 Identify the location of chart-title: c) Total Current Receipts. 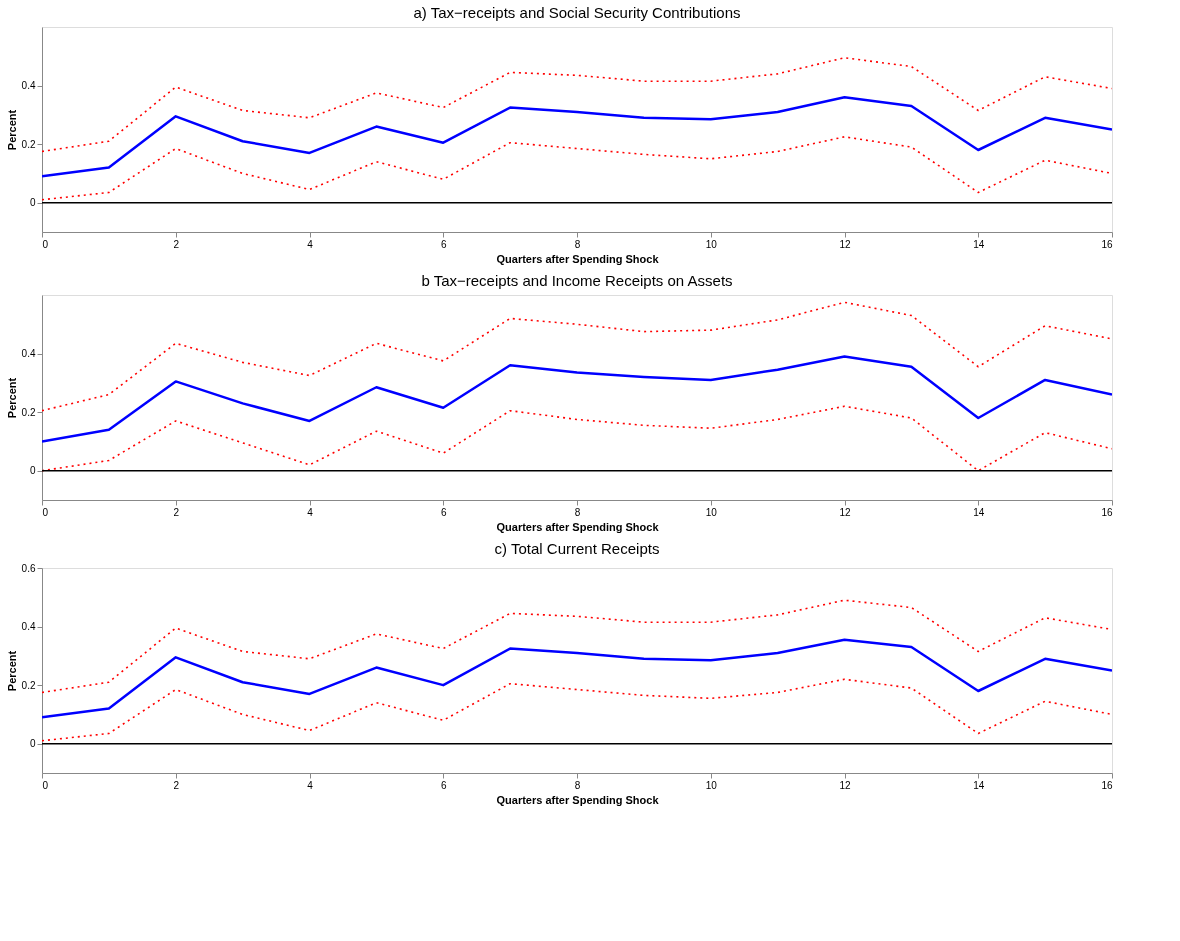
(577, 548).